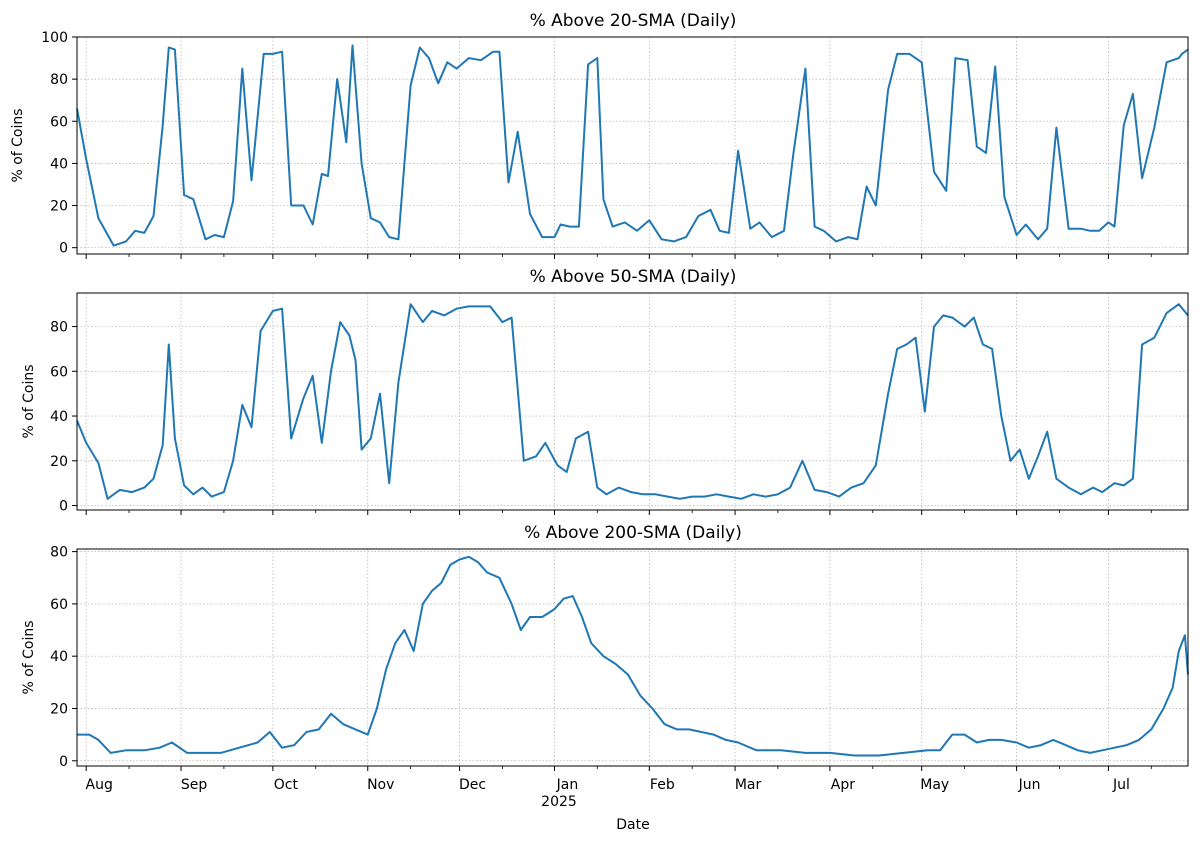 The image size is (1200, 844). What do you see at coordinates (619, 779) in the screenshot?
I see `x-ticks: Aug Sep Oct Nov Dec Jan Feb Mar Apr May Jun Jul` at bounding box center [619, 779].